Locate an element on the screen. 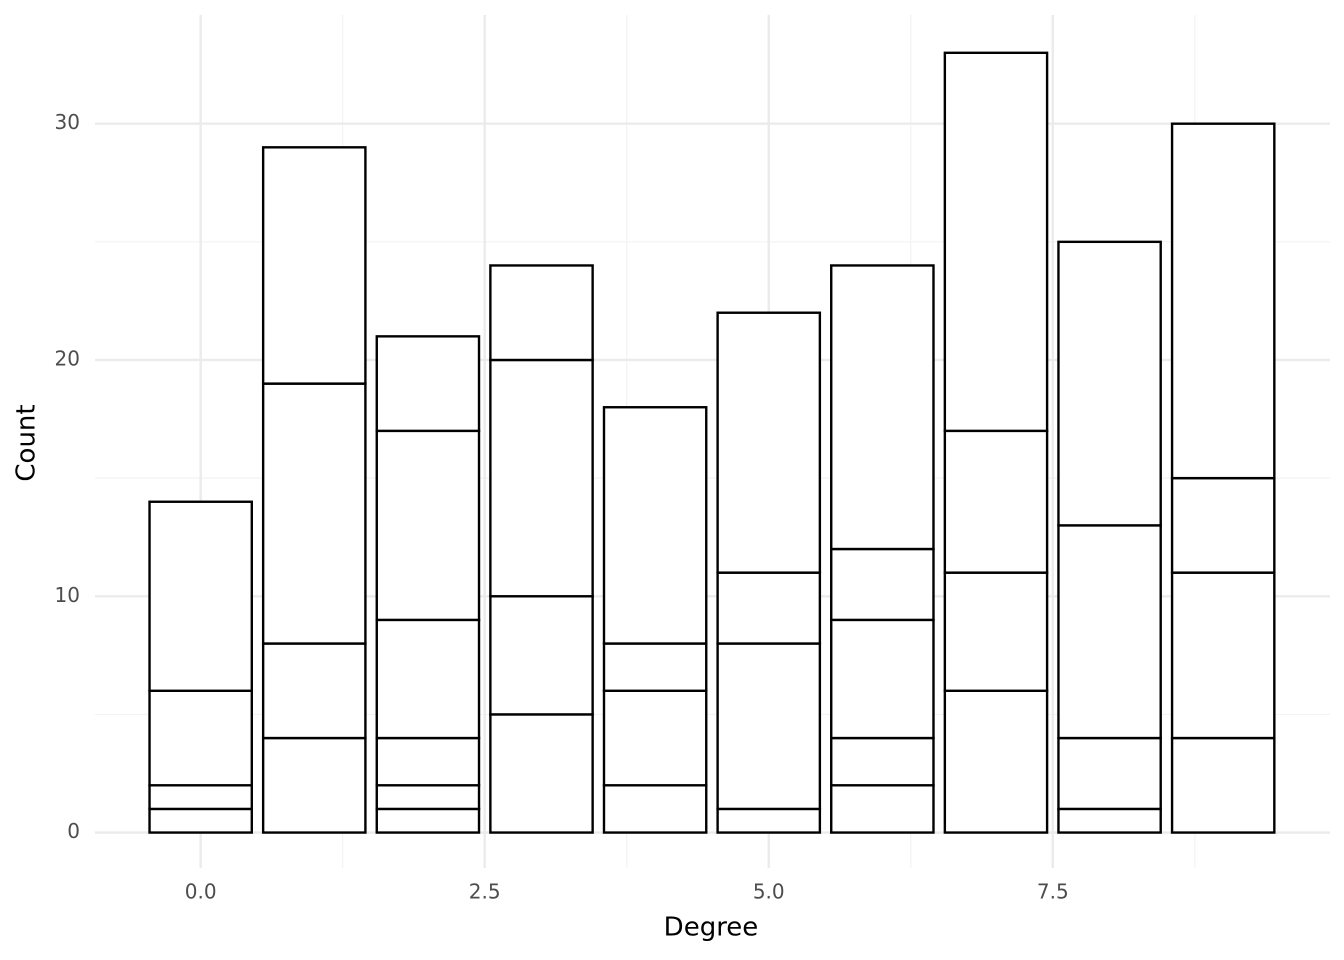 The image size is (1344, 960). y-axis-label: Count is located at coordinates (27, 442).